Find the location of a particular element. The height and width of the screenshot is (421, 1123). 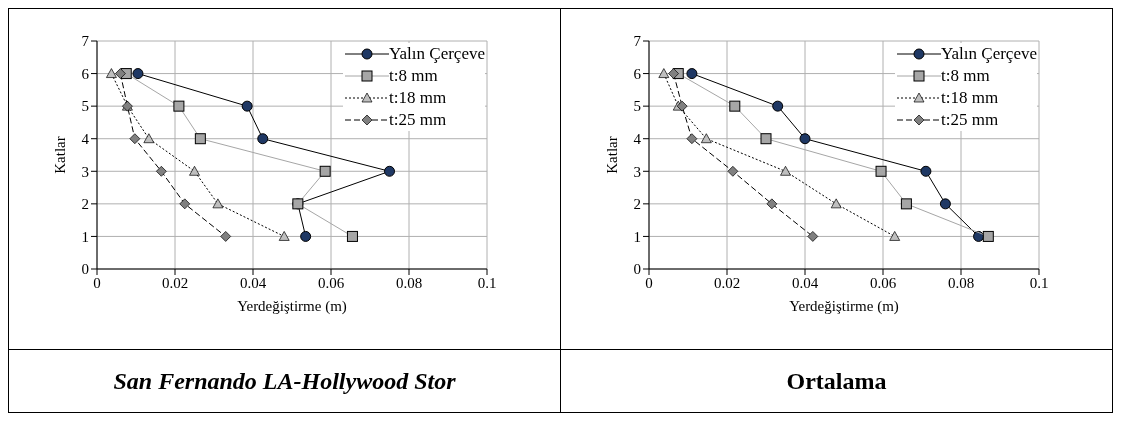

text: San Fernando LA-Hollywood Stor is located at coordinates (284, 380).